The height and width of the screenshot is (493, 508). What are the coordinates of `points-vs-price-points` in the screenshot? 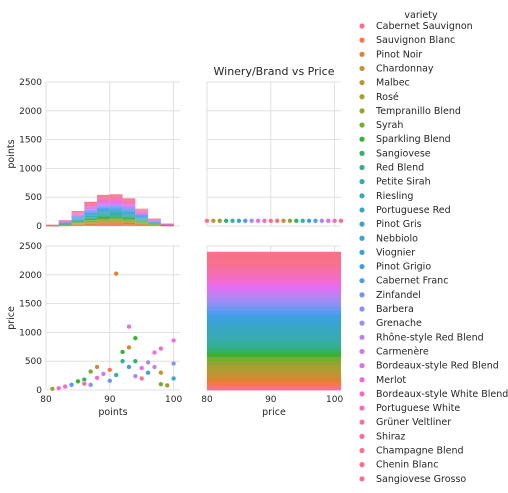 It's located at (113, 331).